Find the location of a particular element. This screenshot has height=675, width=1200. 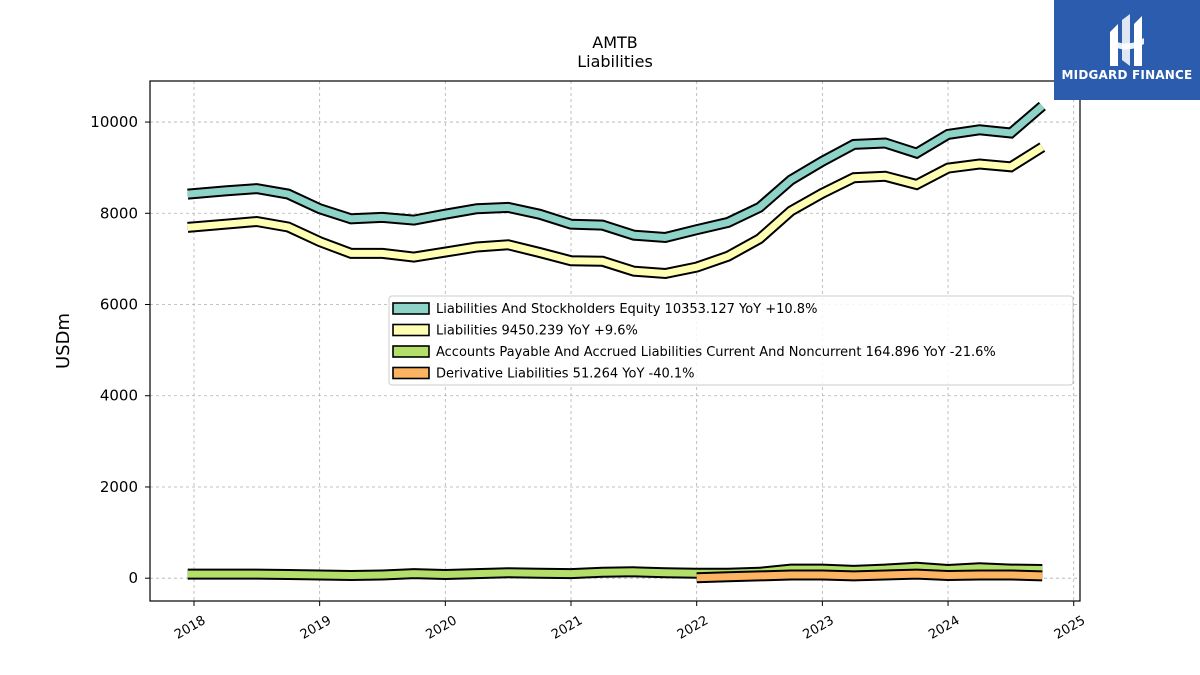

y-tick-label: 8000 is located at coordinates (119, 213).